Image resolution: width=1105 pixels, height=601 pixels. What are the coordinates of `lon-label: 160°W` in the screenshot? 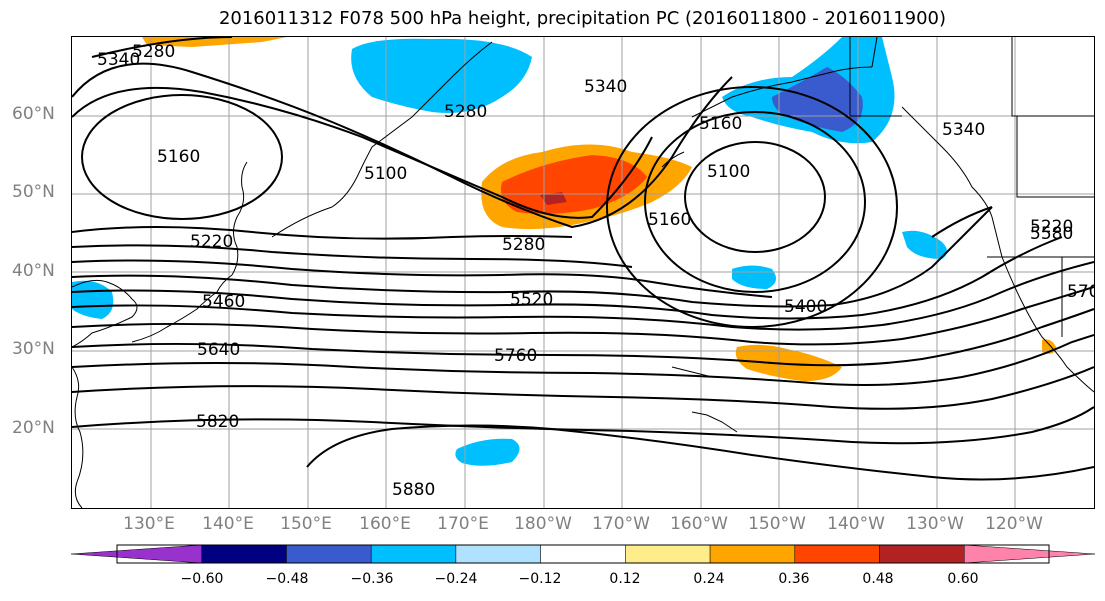 It's located at (699, 524).